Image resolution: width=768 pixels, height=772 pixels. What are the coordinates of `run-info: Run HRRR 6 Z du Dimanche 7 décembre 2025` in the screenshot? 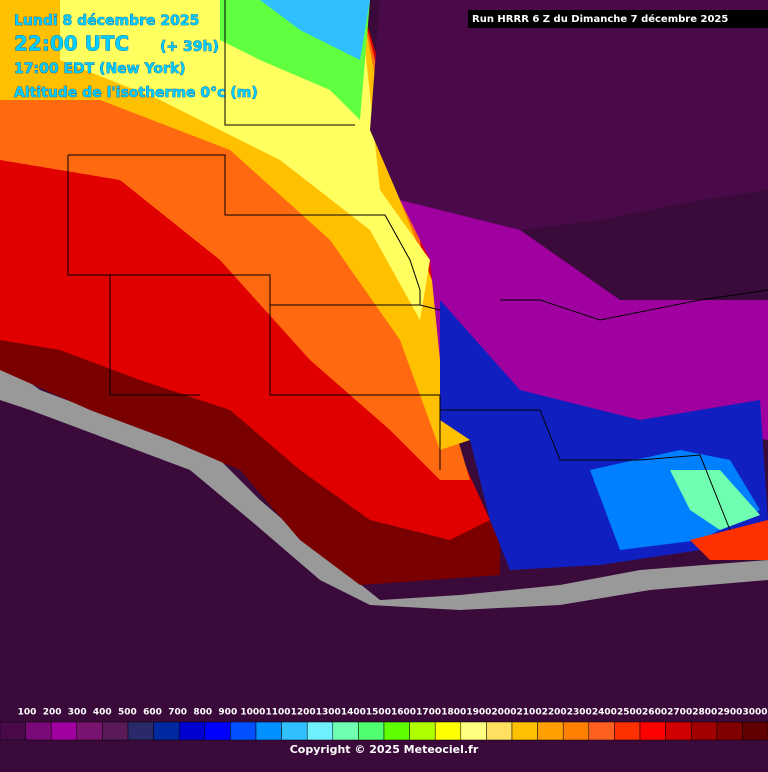 It's located at (600, 19).